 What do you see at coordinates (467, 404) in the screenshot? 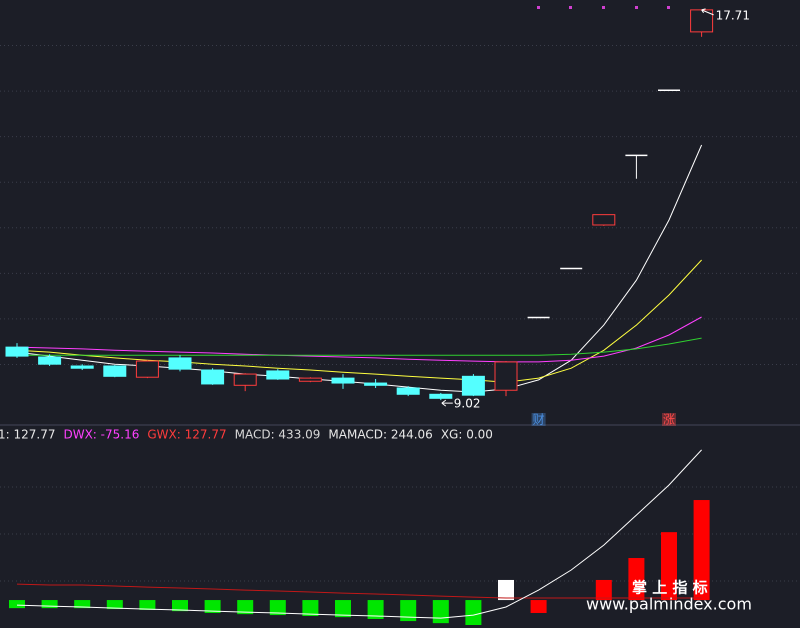
I see `low-label: 9.02` at bounding box center [467, 404].